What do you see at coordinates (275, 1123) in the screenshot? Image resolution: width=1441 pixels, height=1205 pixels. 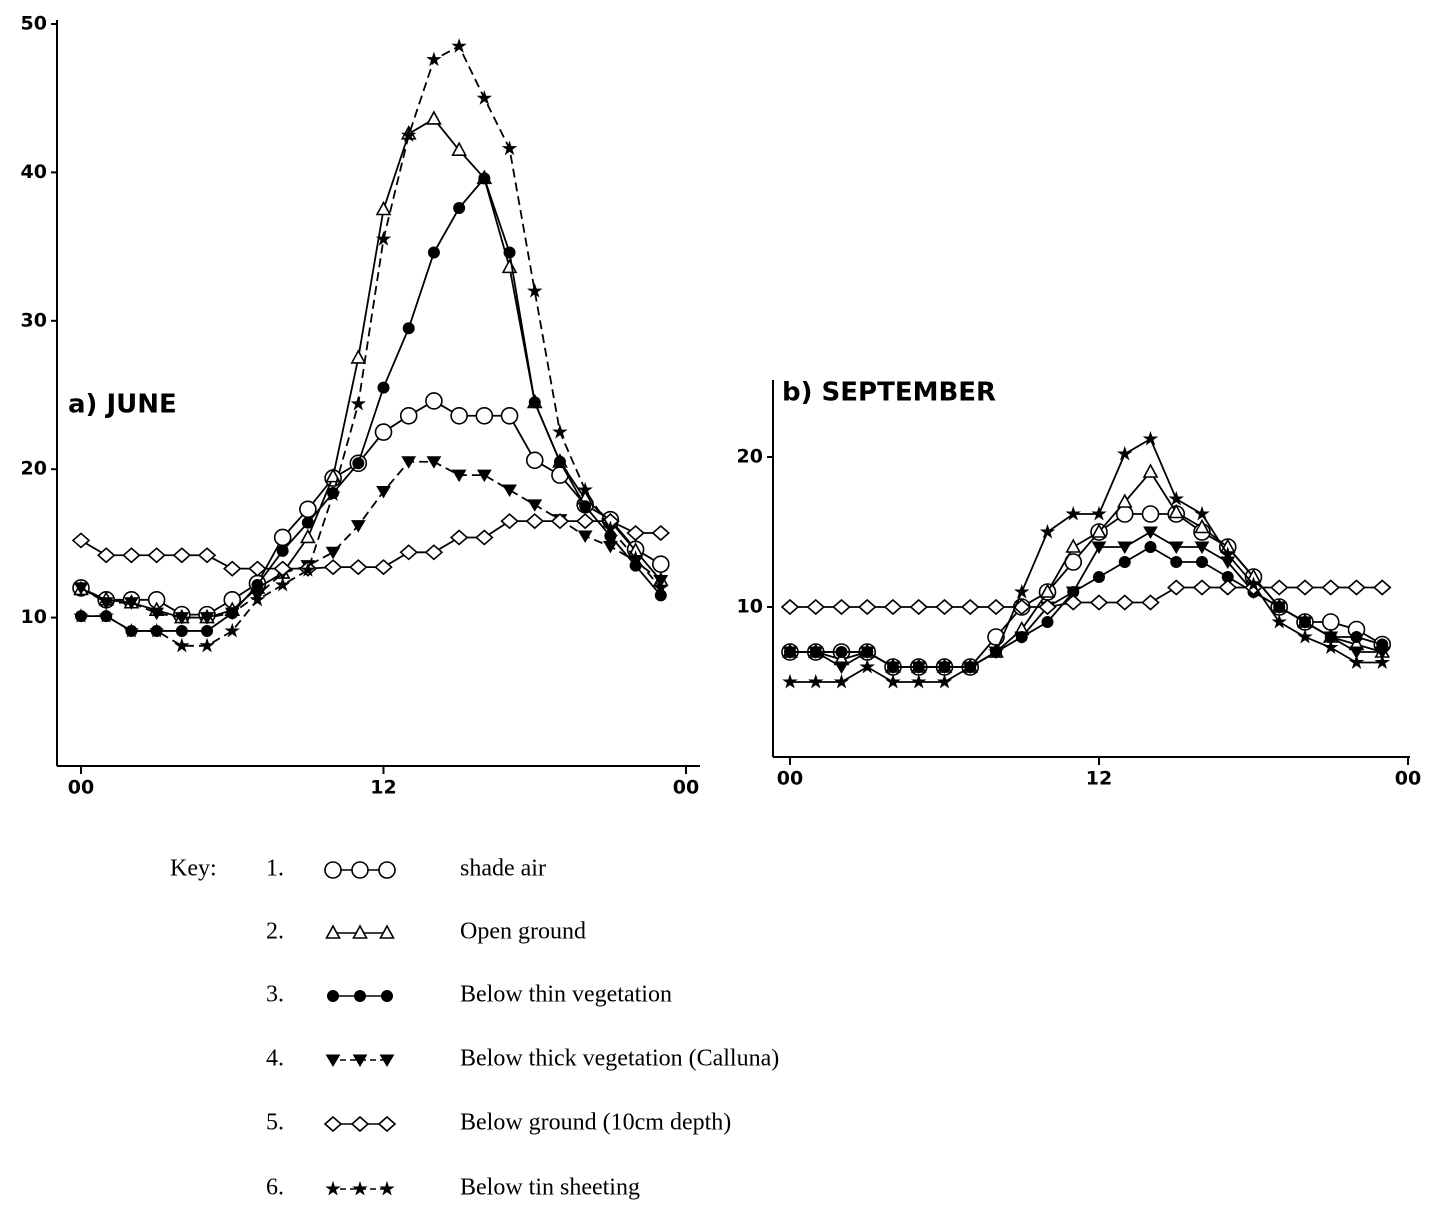 I see `key-number: 5.` at bounding box center [275, 1123].